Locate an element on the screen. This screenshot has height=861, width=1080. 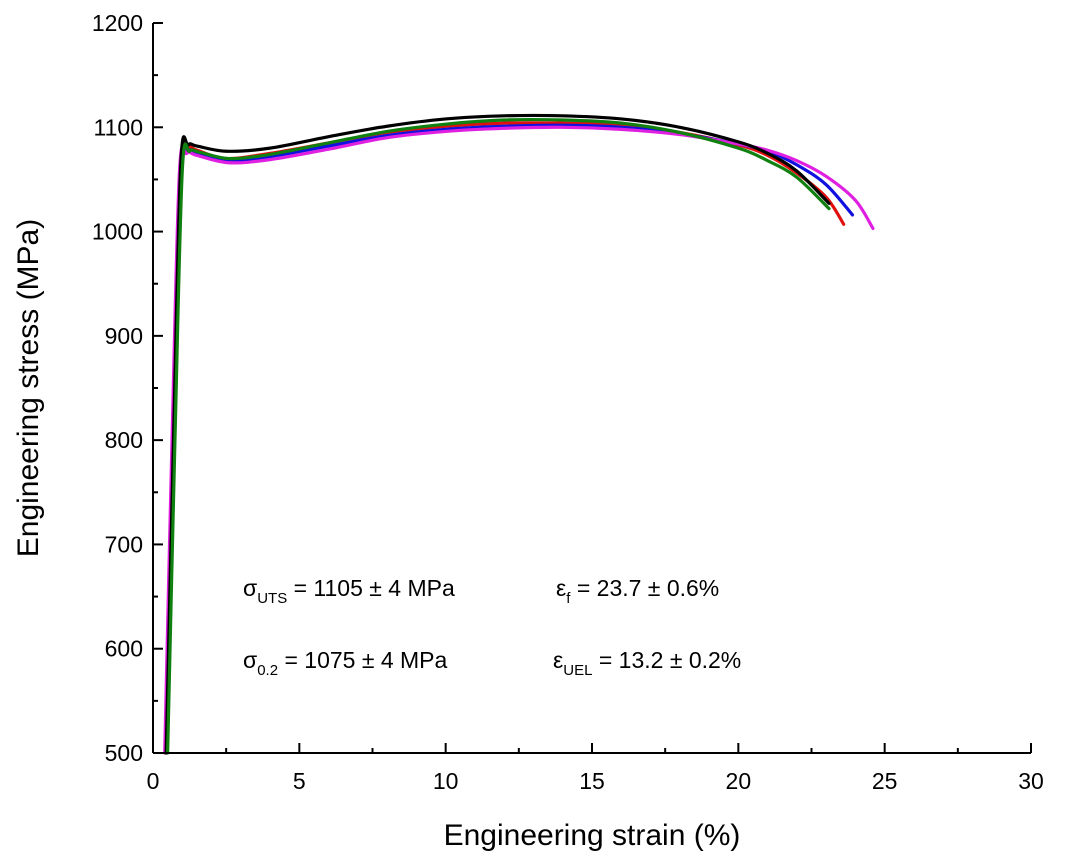
x-tick-label: 25 is located at coordinates (885, 781).